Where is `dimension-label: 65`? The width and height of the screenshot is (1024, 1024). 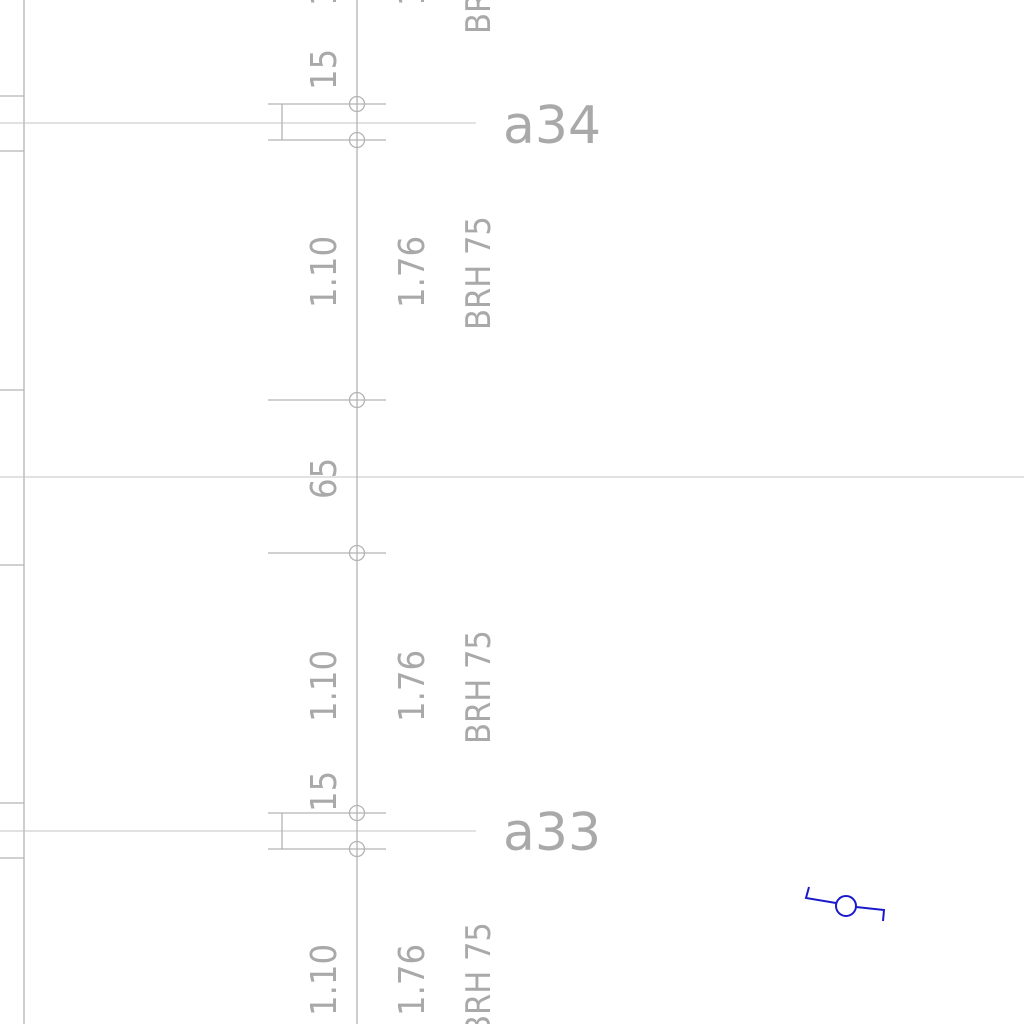
dimension-label: 65 is located at coordinates (324, 478).